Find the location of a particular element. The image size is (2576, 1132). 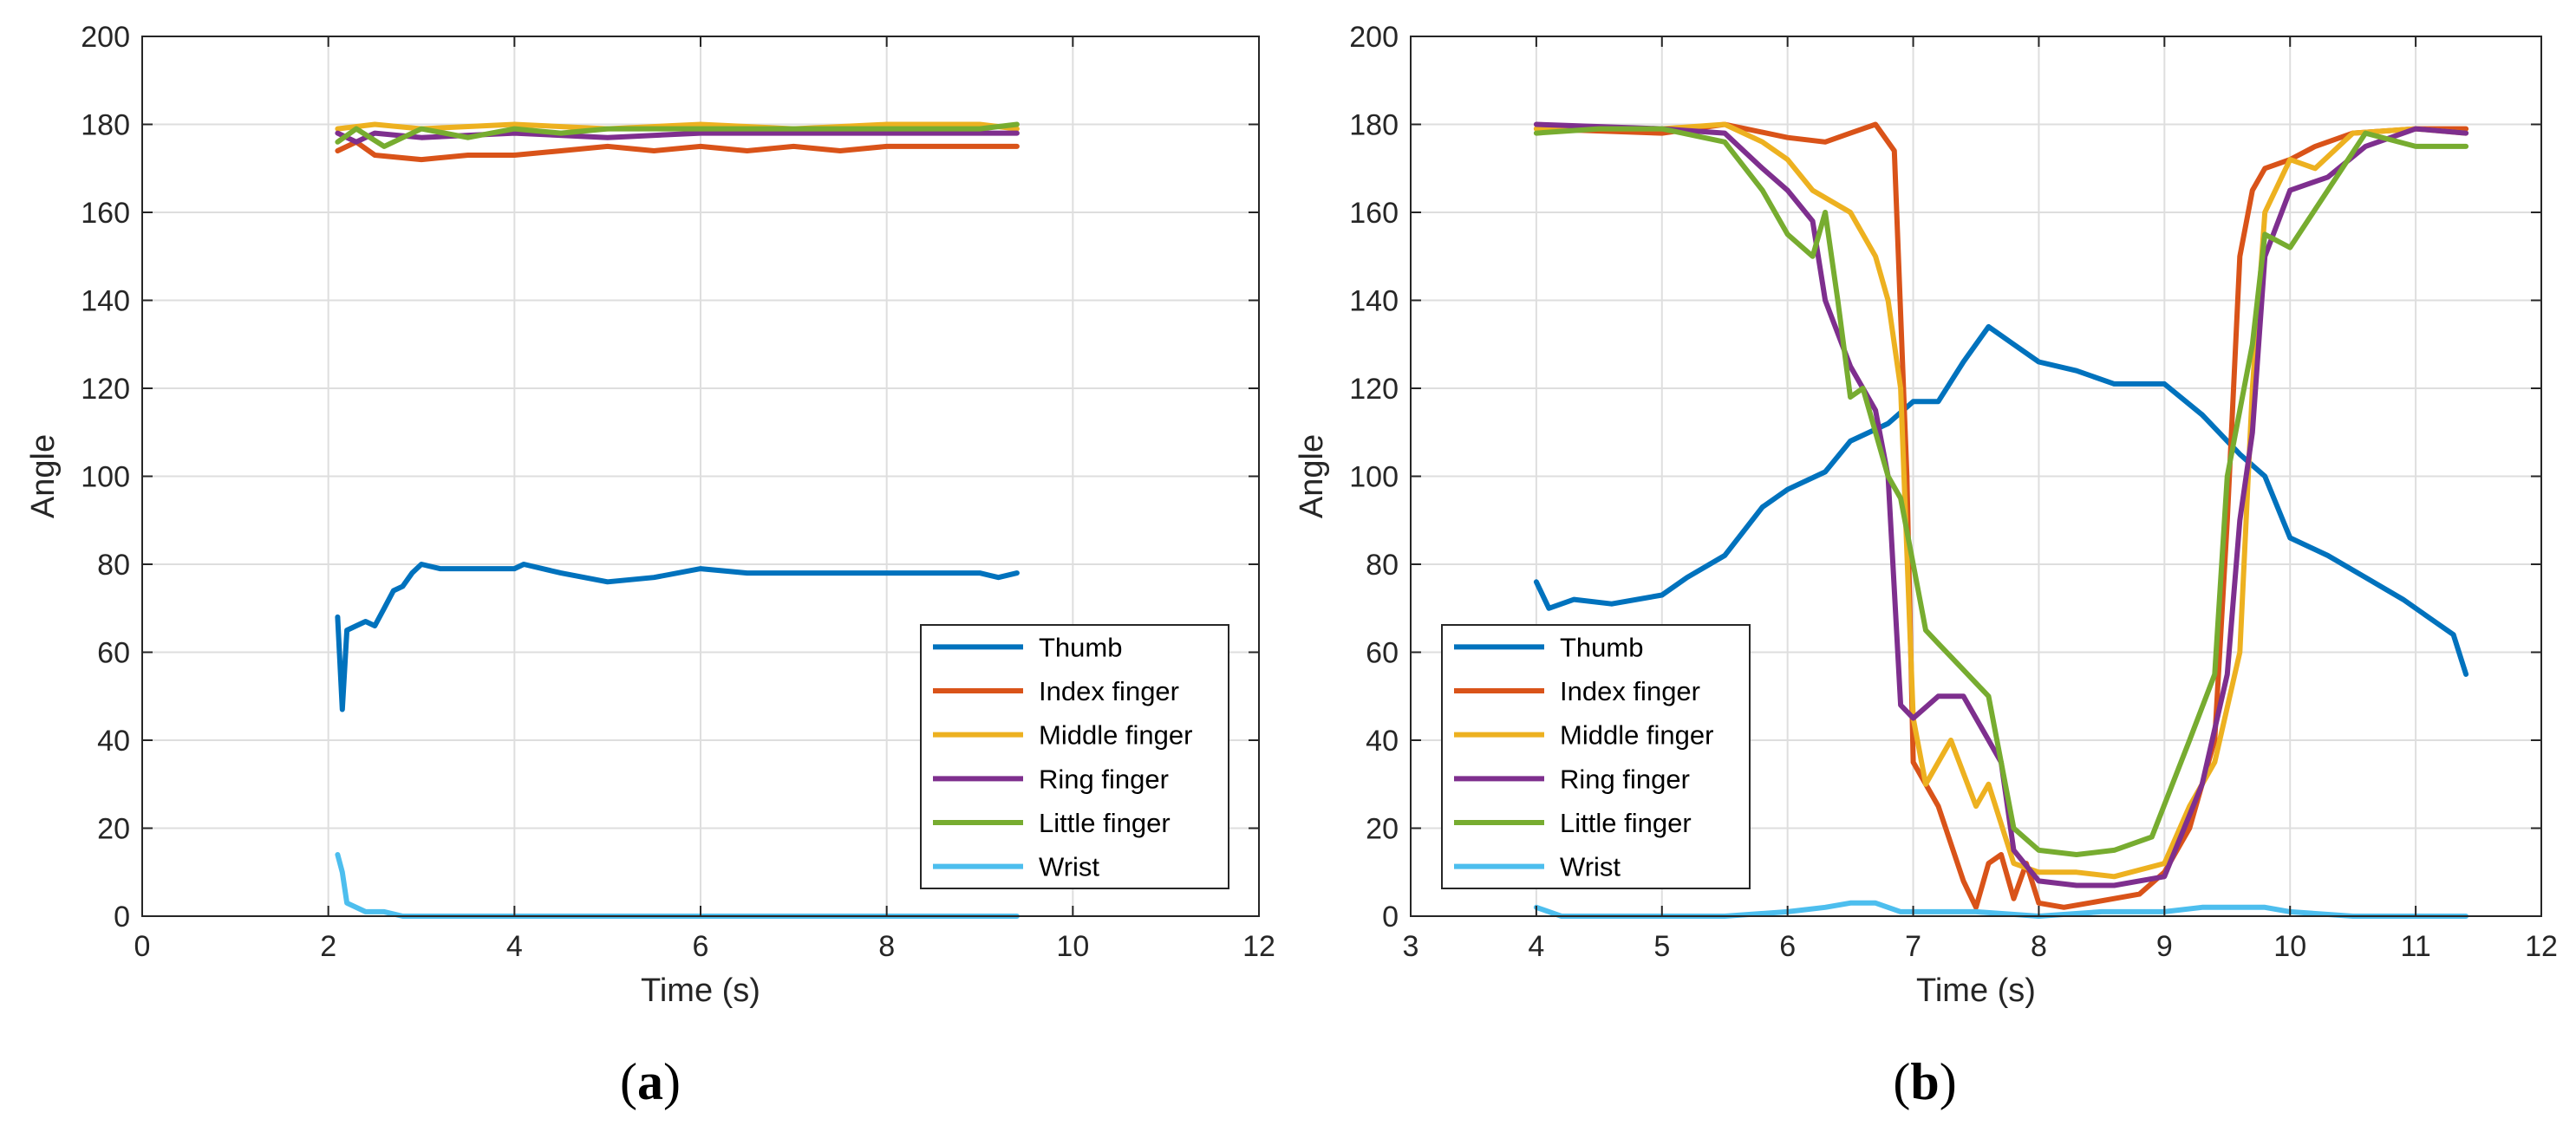

panel-label: (a) is located at coordinates (650, 1081).